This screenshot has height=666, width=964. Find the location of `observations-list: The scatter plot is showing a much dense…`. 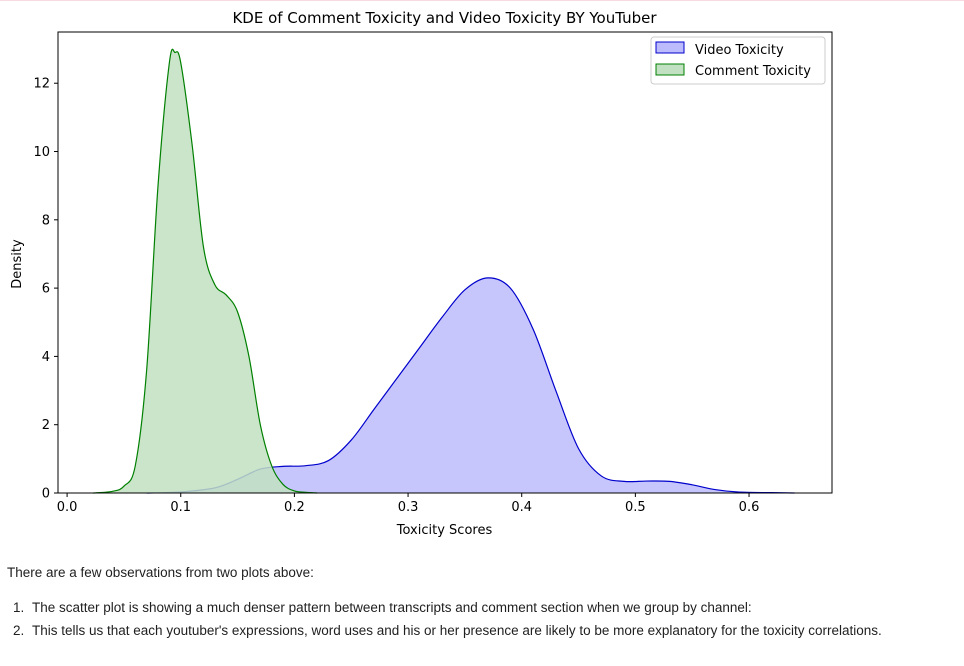

observations-list: The scatter plot is showing a much dense… is located at coordinates (484, 619).